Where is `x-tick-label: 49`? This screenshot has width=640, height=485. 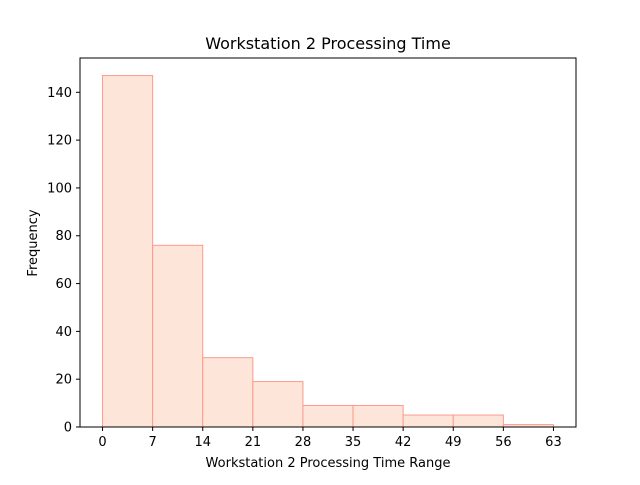
x-tick-label: 49 is located at coordinates (453, 442).